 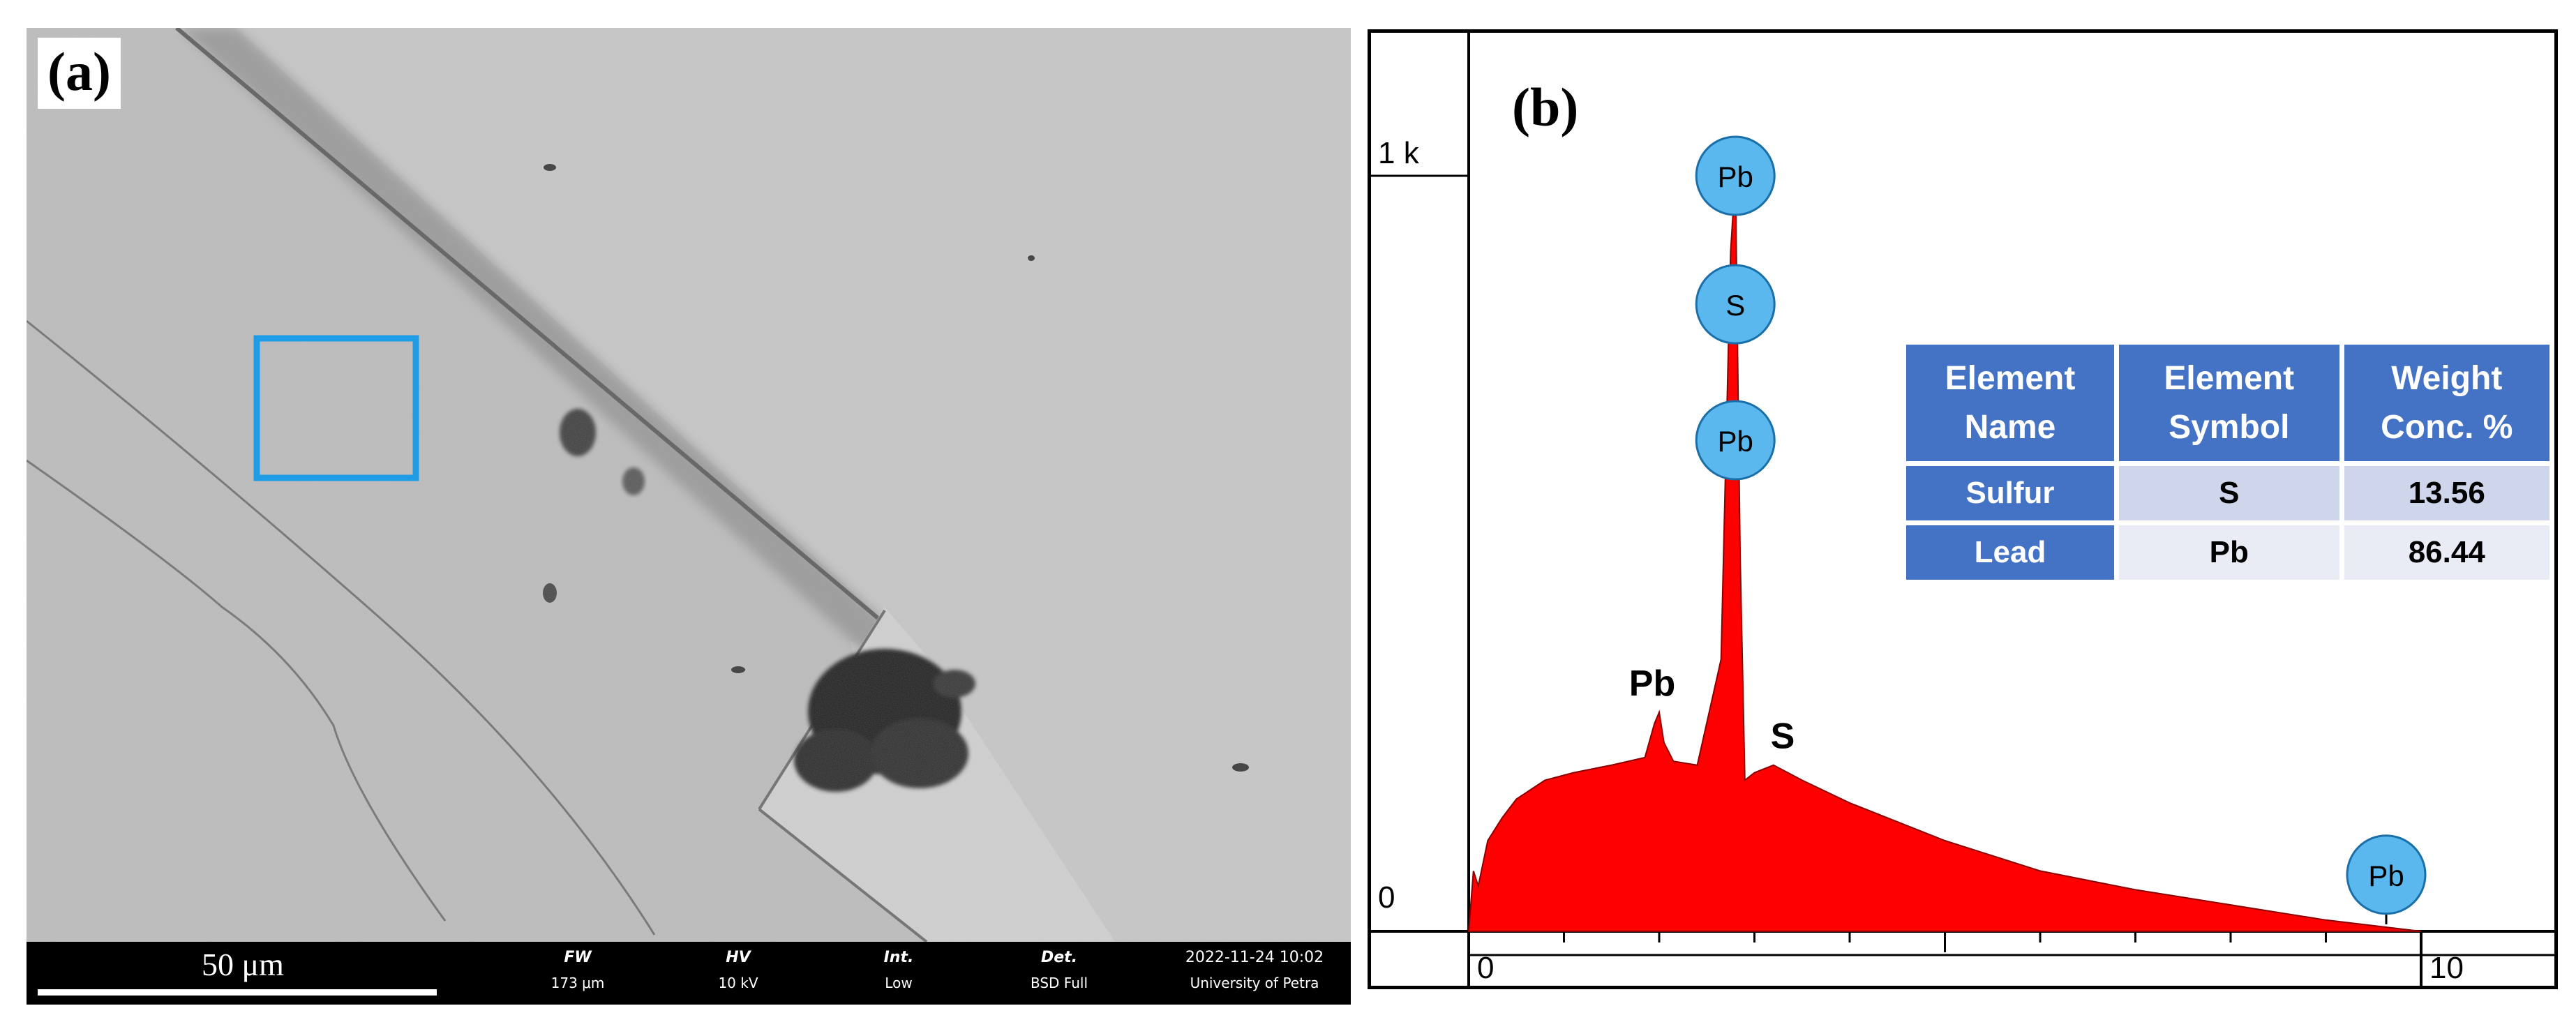 I want to click on table-row: Lead Pb 86.44, so click(x=2227, y=552).